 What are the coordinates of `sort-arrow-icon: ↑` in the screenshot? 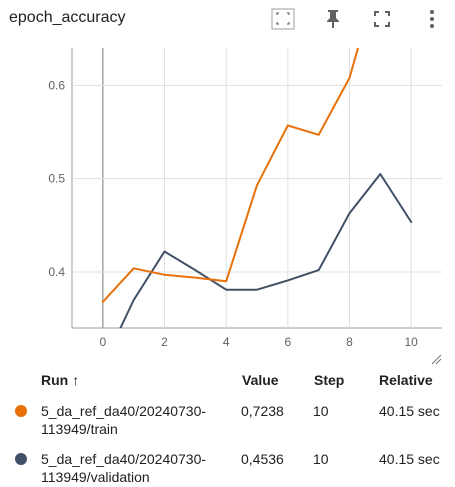 It's located at (76, 380).